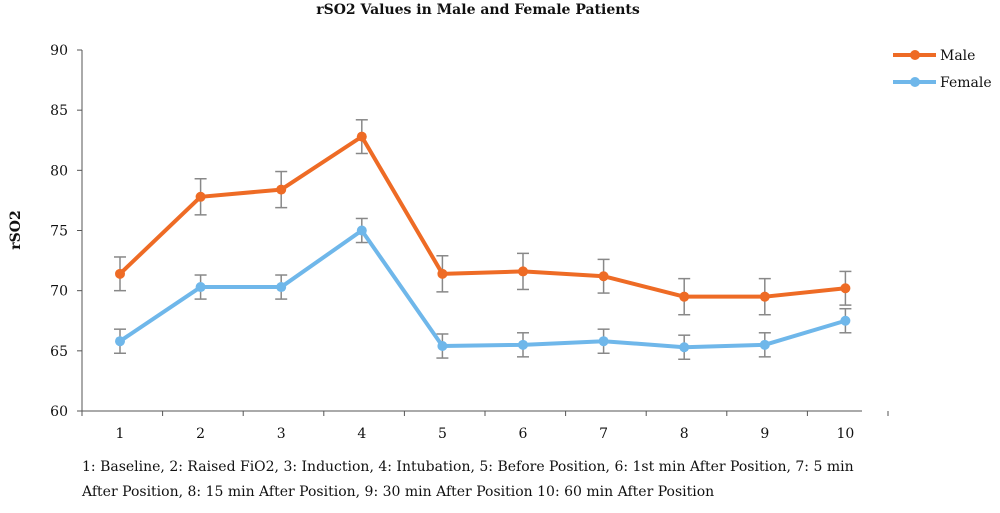 The width and height of the screenshot is (1000, 513). Describe the element at coordinates (764, 434) in the screenshot. I see `x-tick-label: 9` at that location.